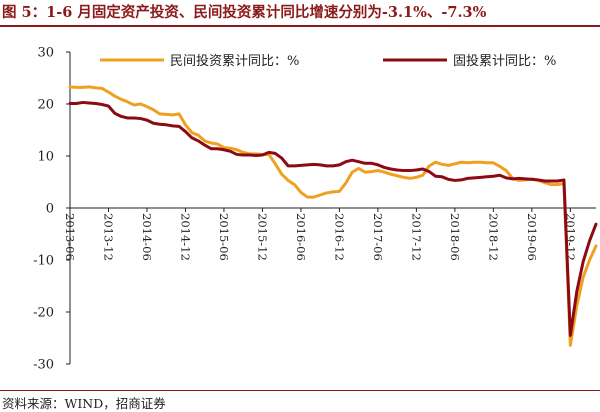 The image size is (600, 412). I want to click on source-note: 资料来源：WIND，招商证券, so click(84, 403).